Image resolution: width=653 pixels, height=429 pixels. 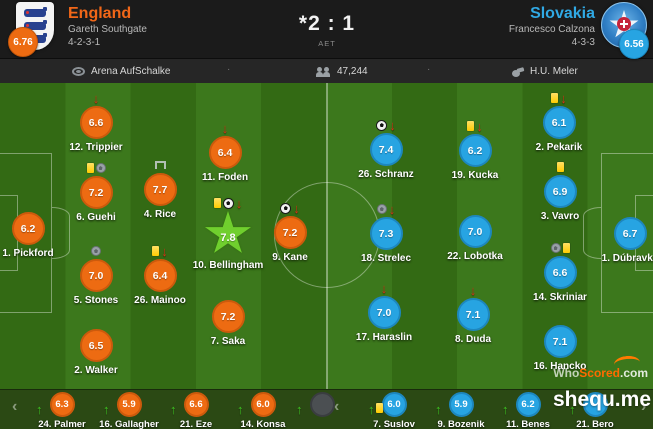 I want to click on gray-ball-icon, so click(x=96, y=251).